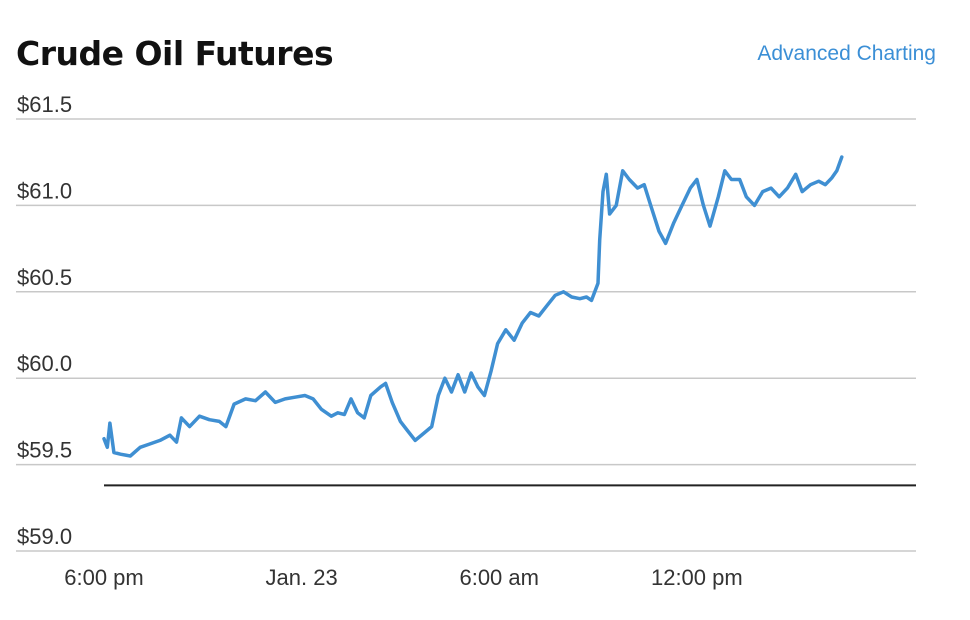 The image size is (970, 620). What do you see at coordinates (302, 577) in the screenshot?
I see `x-tick-label: Jan. 23` at bounding box center [302, 577].